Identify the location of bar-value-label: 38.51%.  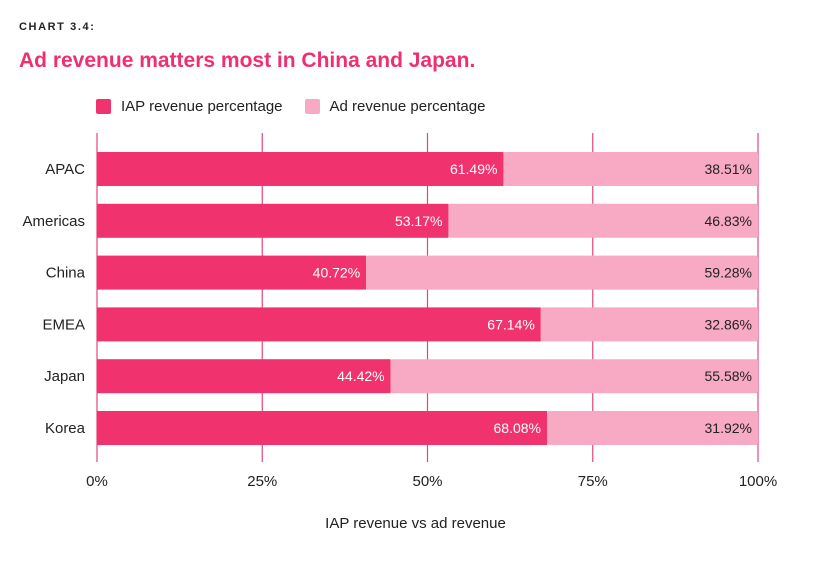
(728, 169).